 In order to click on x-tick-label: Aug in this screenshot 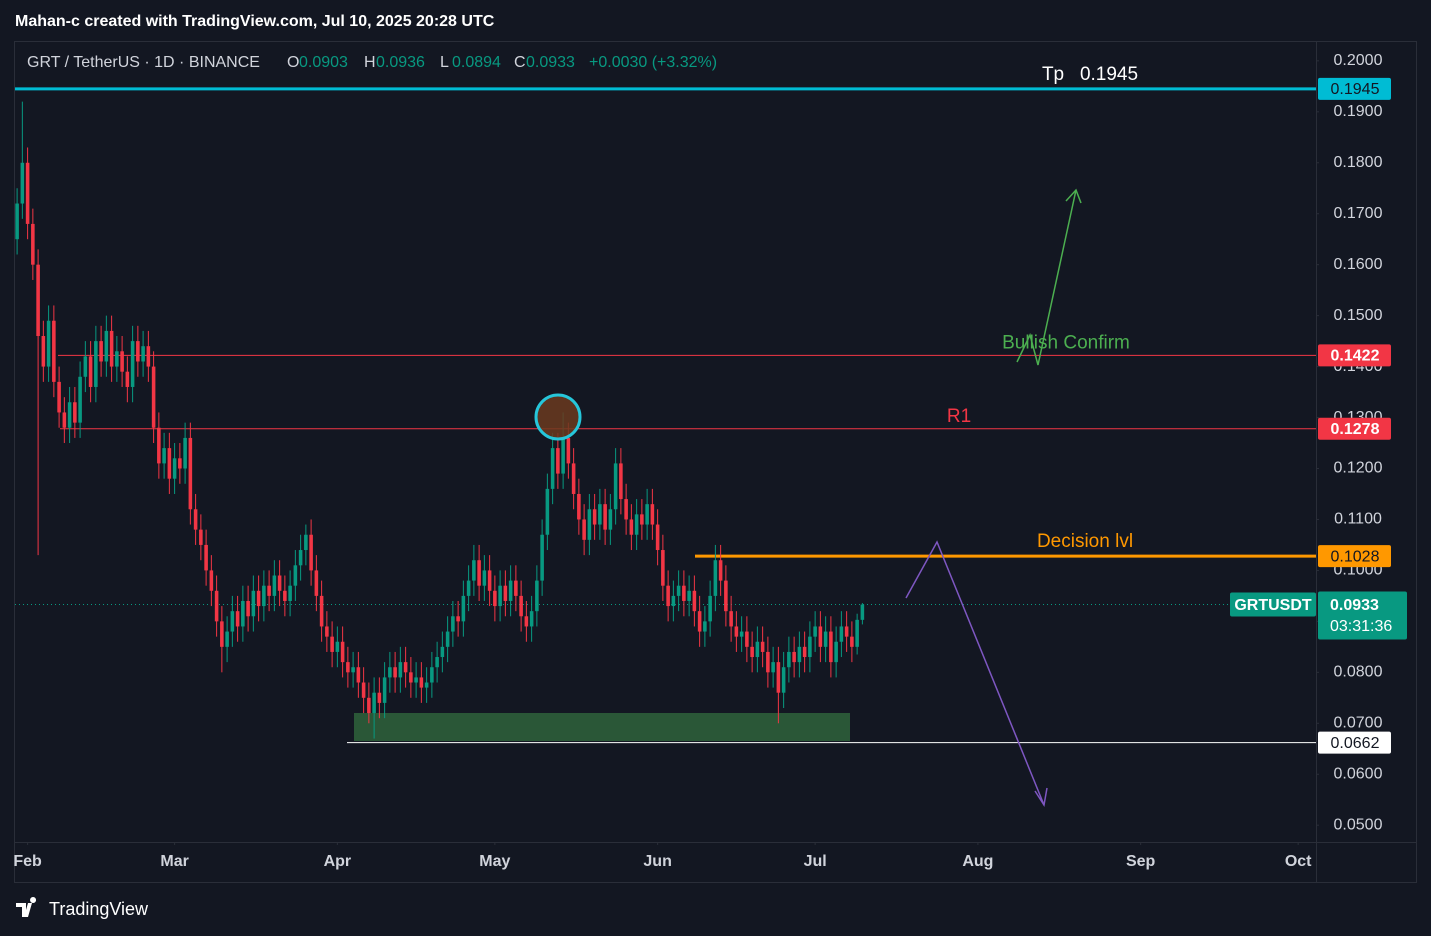, I will do `click(977, 861)`.